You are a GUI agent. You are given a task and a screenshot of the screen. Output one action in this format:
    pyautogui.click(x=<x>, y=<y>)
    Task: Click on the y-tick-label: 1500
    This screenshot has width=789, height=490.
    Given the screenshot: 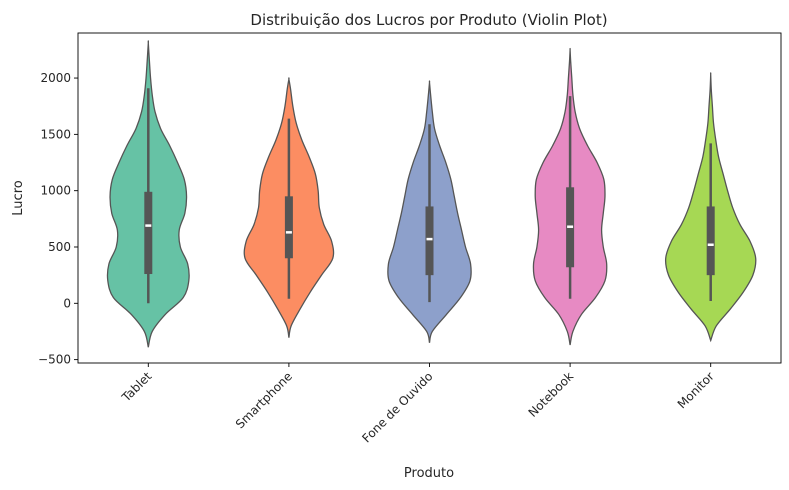 What is the action you would take?
    pyautogui.click(x=55, y=134)
    